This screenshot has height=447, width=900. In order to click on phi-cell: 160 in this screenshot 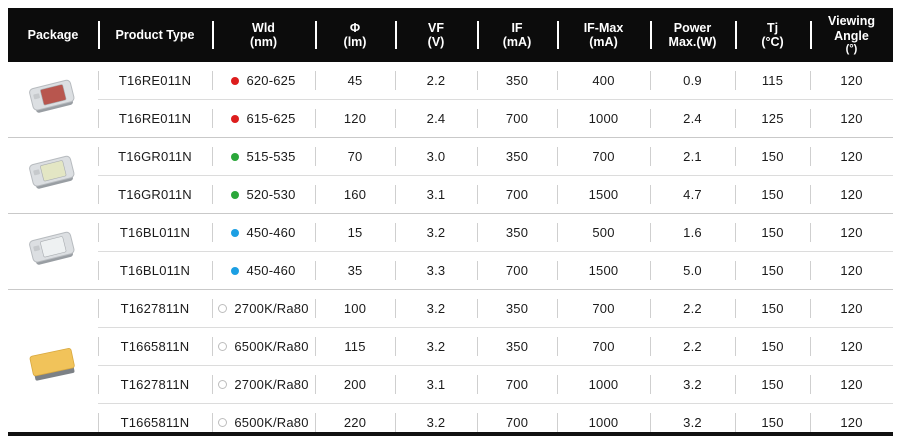, I will do `click(355, 194)`.